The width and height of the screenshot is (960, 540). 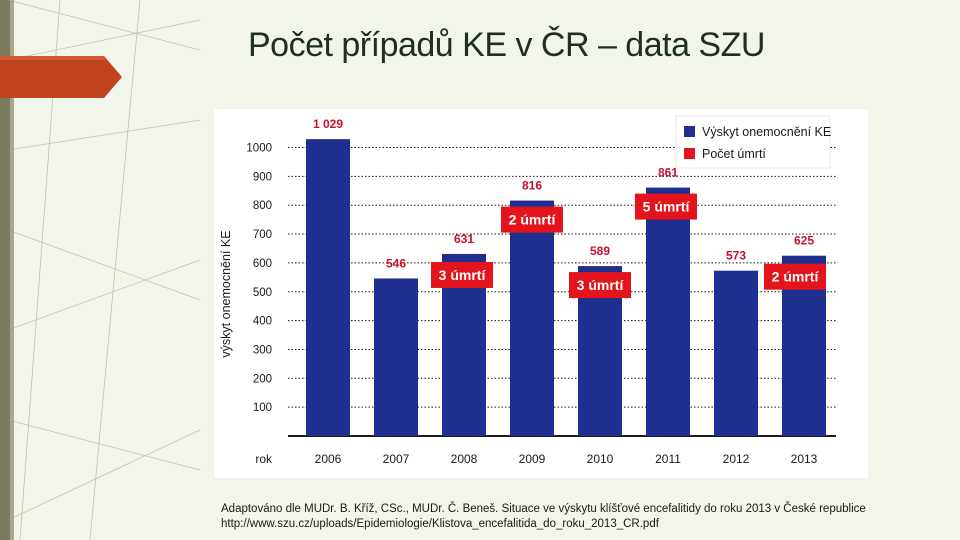 I want to click on death-label-2013: 2 úmrtí, so click(x=796, y=277).